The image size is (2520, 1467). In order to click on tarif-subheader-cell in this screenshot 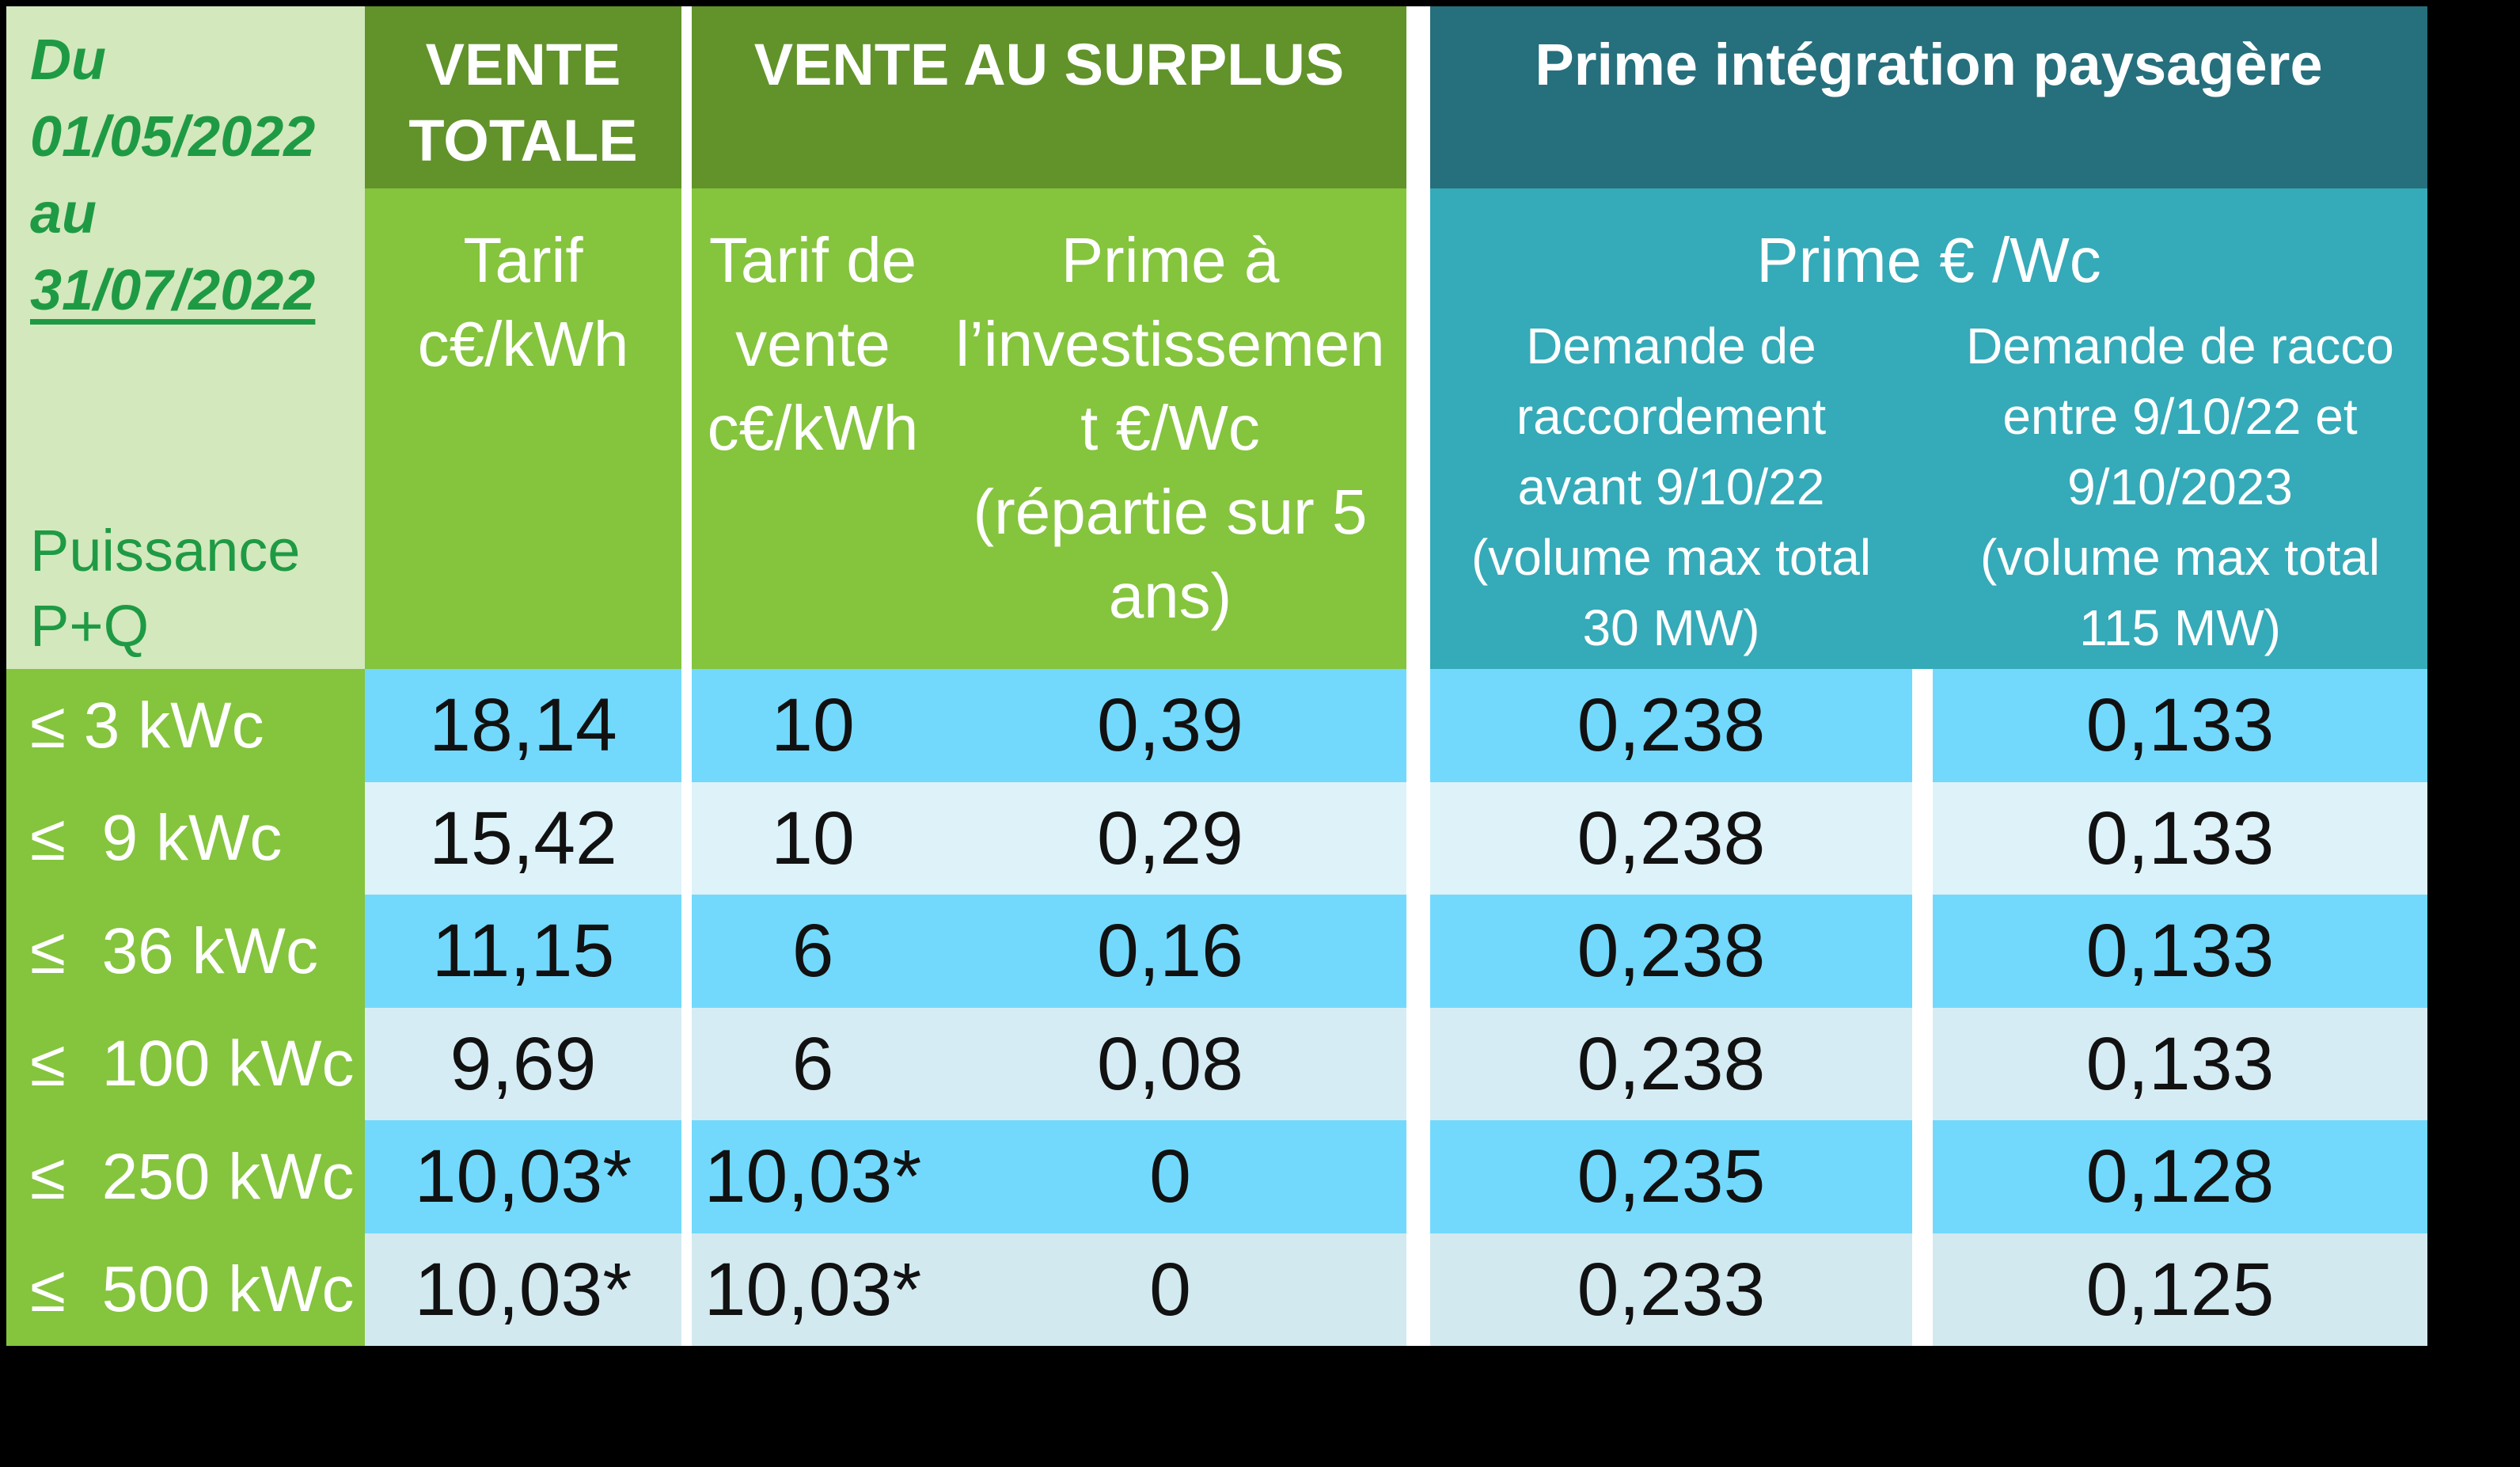, I will do `click(523, 428)`.